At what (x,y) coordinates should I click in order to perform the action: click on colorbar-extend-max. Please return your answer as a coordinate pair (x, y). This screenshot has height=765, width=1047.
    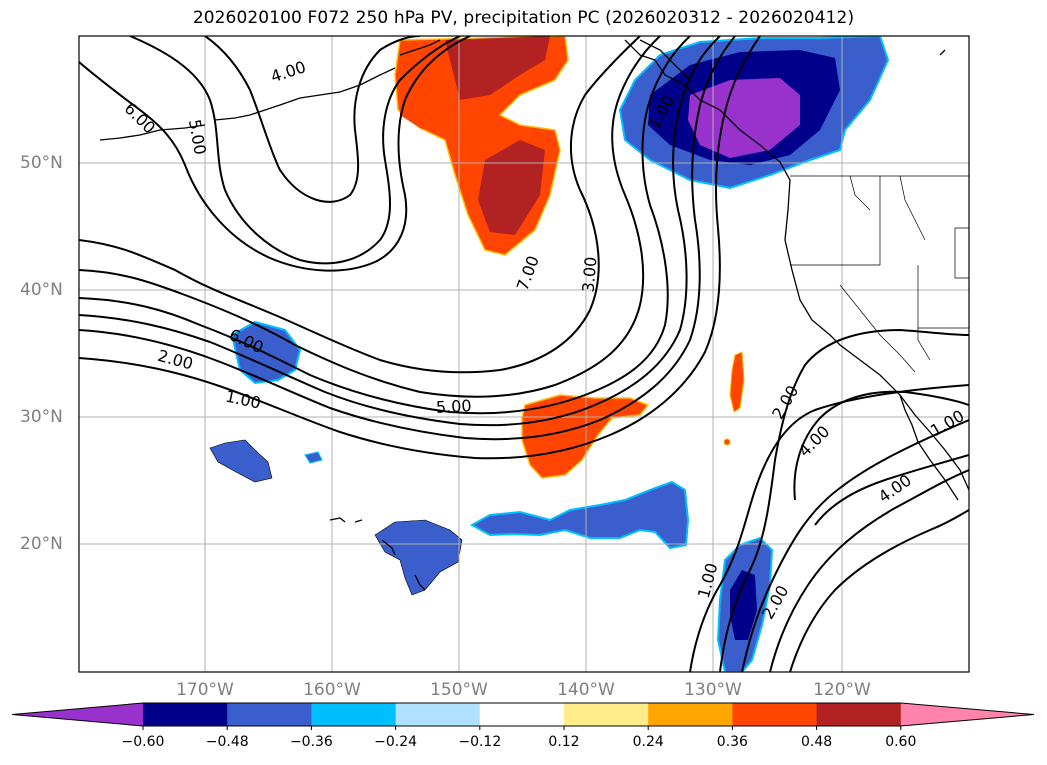
    Looking at the image, I should click on (967, 714).